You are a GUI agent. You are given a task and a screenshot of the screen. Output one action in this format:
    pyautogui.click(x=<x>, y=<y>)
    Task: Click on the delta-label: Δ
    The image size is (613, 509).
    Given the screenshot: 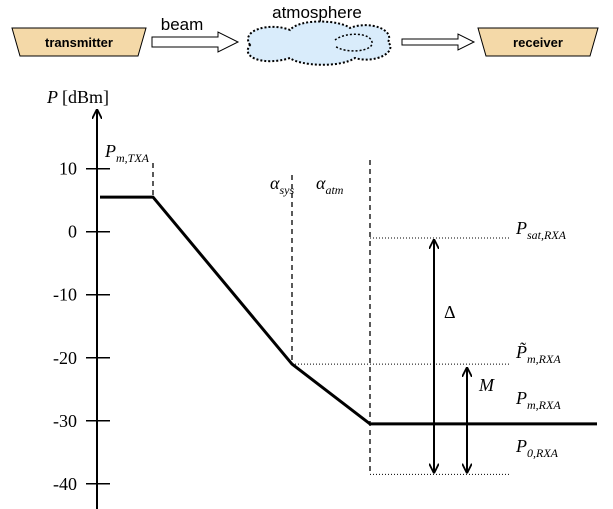 What is the action you would take?
    pyautogui.click(x=450, y=312)
    